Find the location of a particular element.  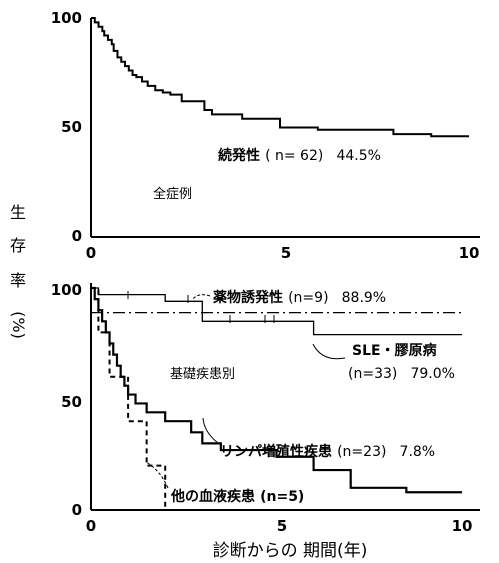

top-series-label: 続発性 ( n= 62) 44.5% is located at coordinates (299, 154).